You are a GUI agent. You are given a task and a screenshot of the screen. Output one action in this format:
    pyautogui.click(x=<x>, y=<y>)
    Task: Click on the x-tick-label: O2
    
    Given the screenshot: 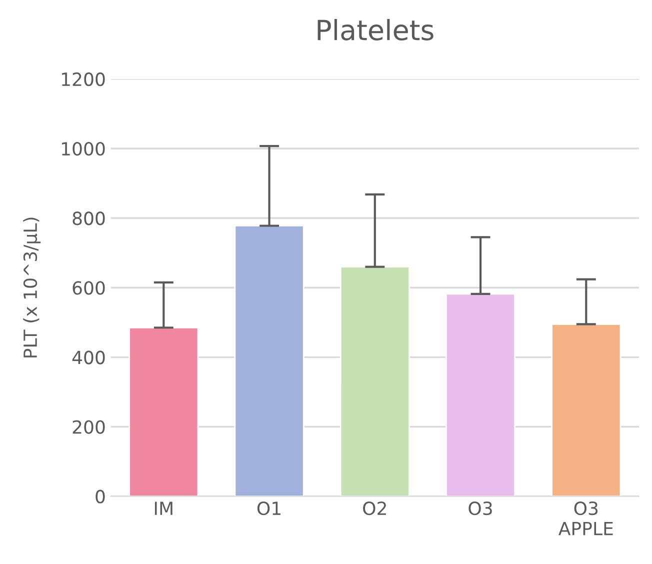 What is the action you would take?
    pyautogui.click(x=374, y=509)
    